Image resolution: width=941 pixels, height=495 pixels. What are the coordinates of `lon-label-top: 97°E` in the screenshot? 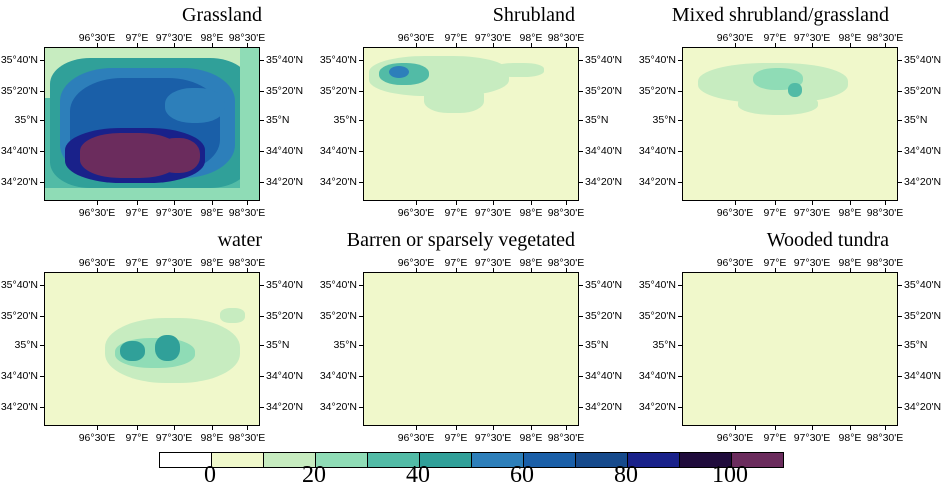 It's located at (775, 38).